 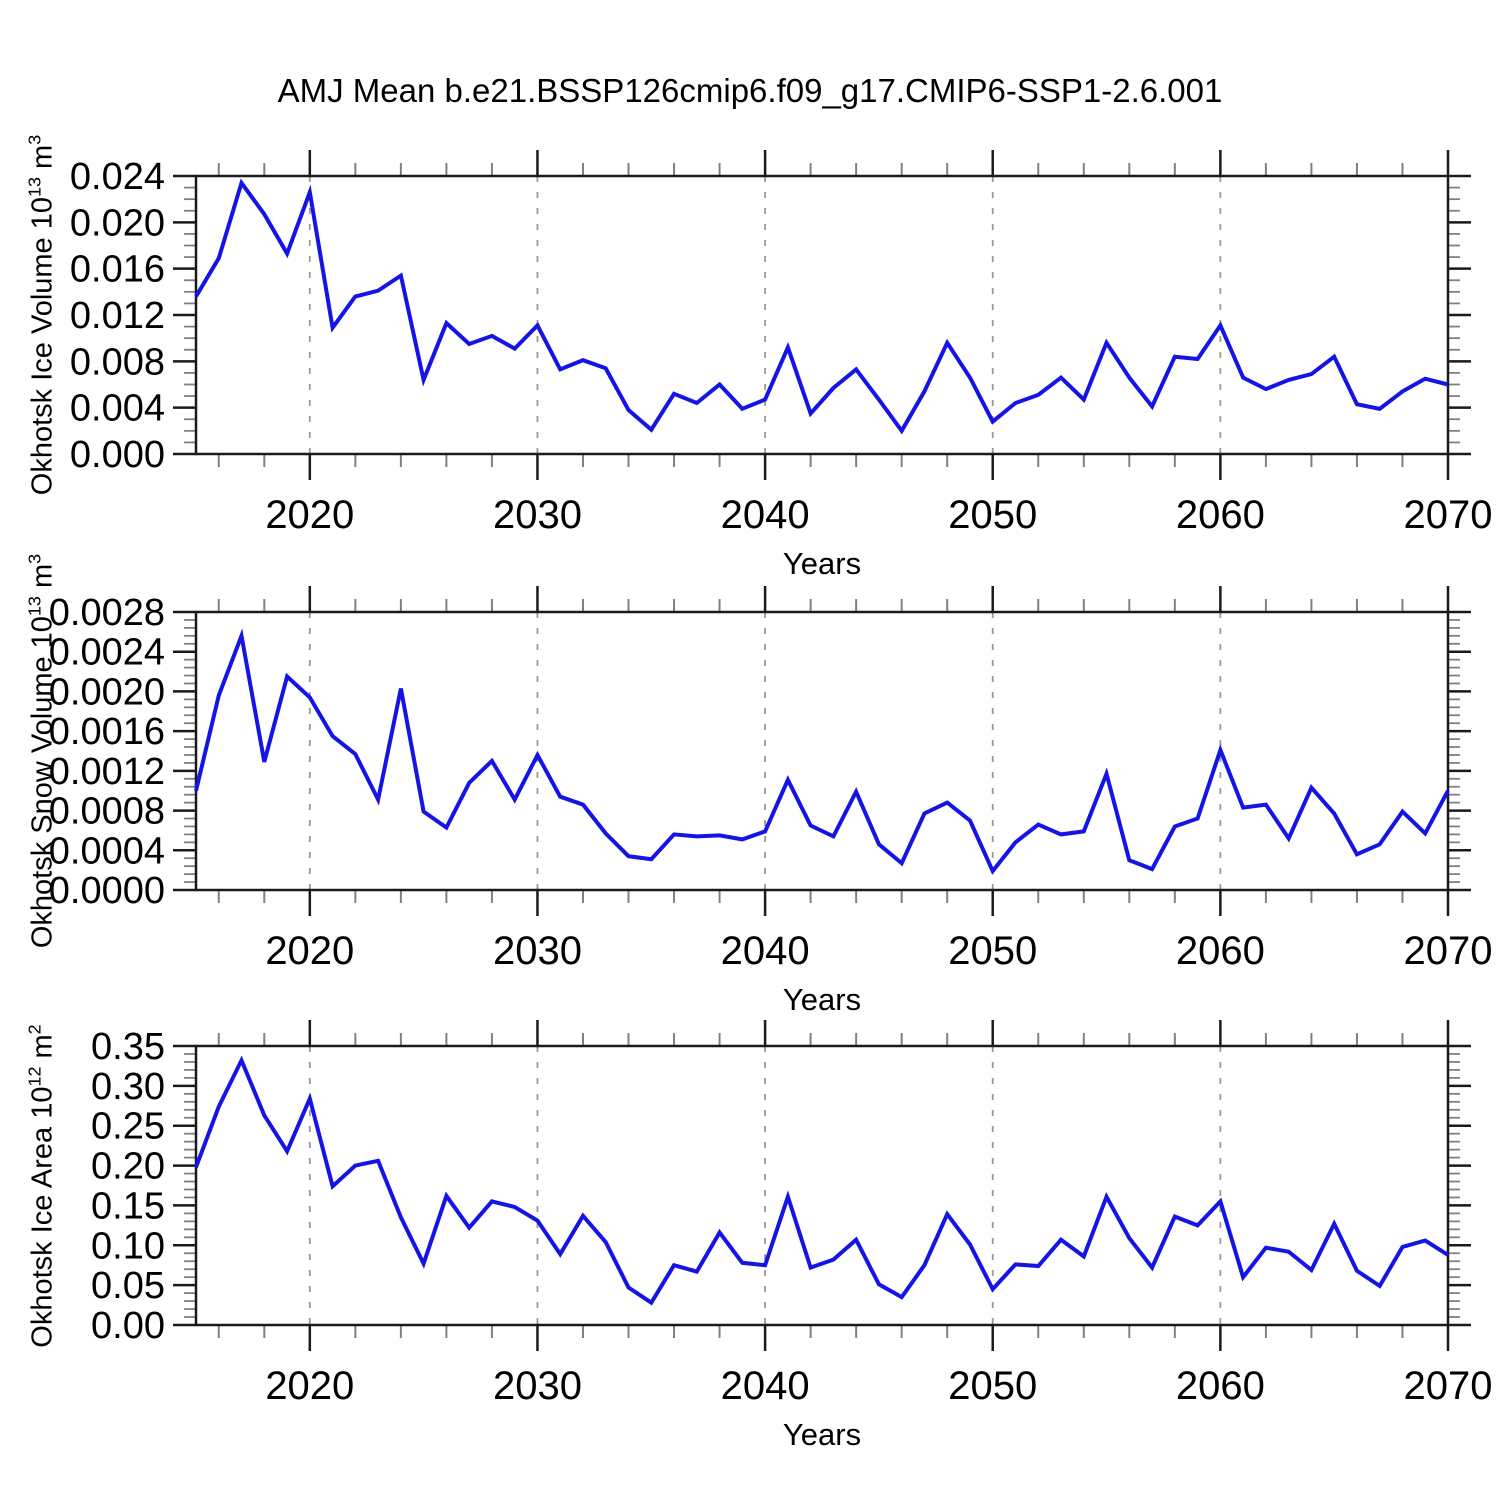 What do you see at coordinates (107, 772) in the screenshot?
I see `y-tick-label: 0.0012` at bounding box center [107, 772].